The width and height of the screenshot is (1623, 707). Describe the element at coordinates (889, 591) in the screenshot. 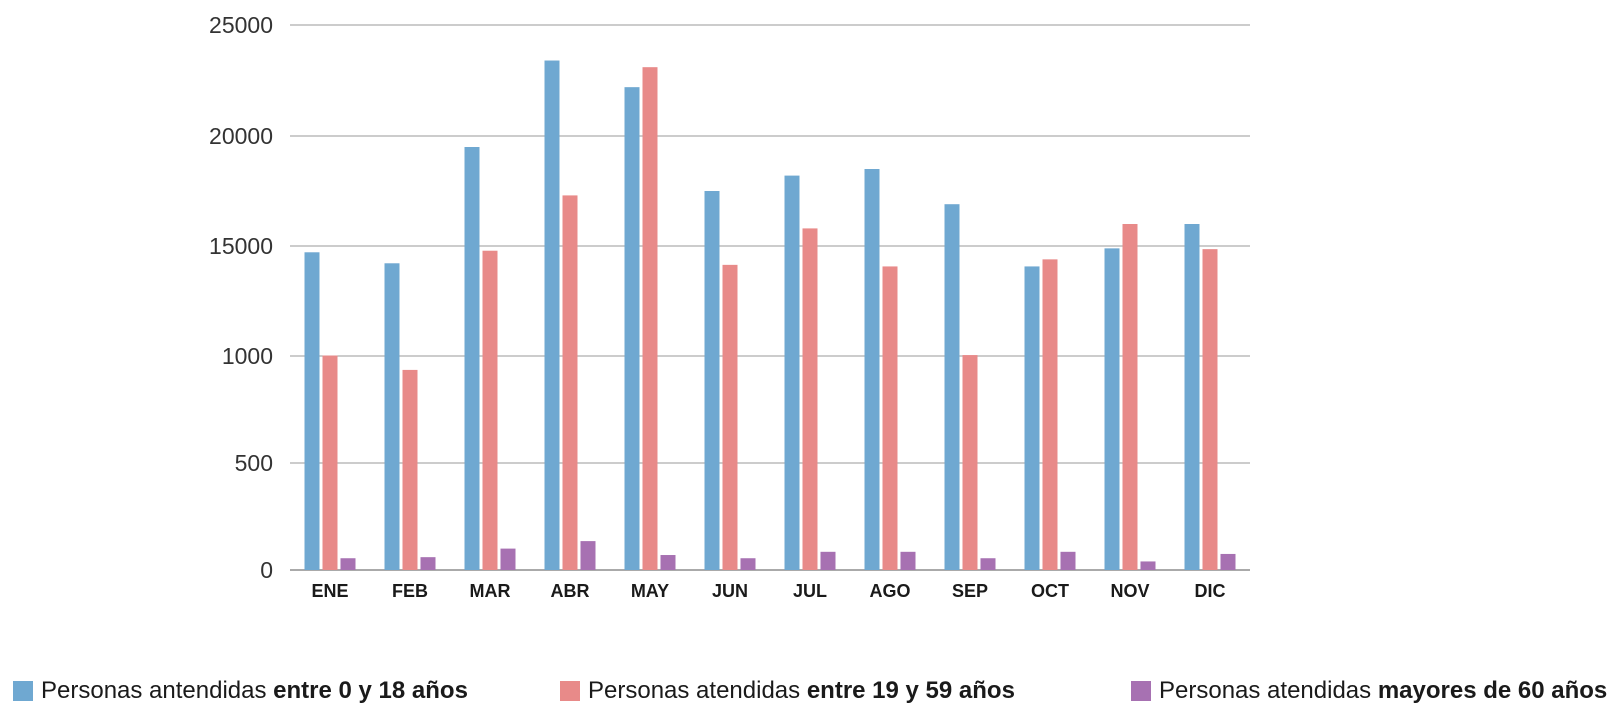

I see `x-tick-label: AGO` at that location.